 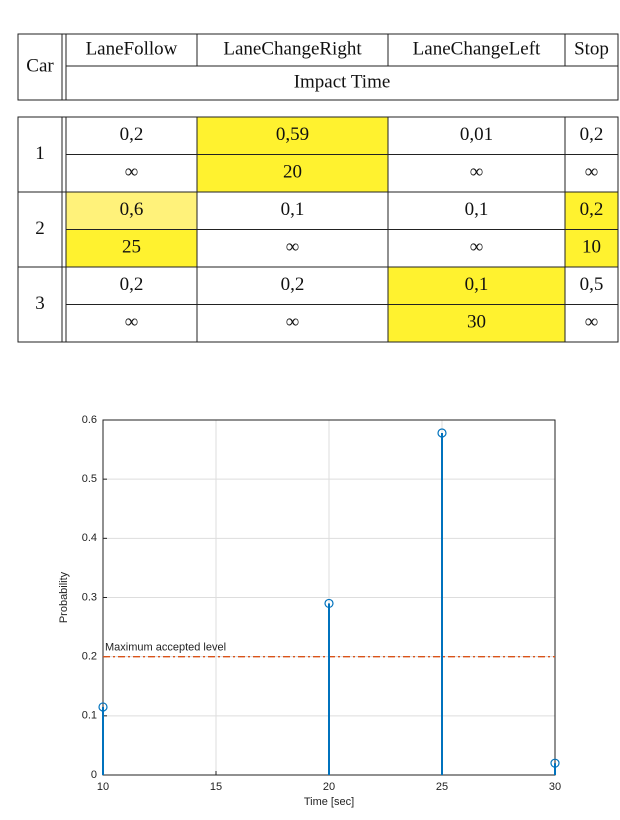 I want to click on impact-time-cell: 30, so click(x=476, y=322).